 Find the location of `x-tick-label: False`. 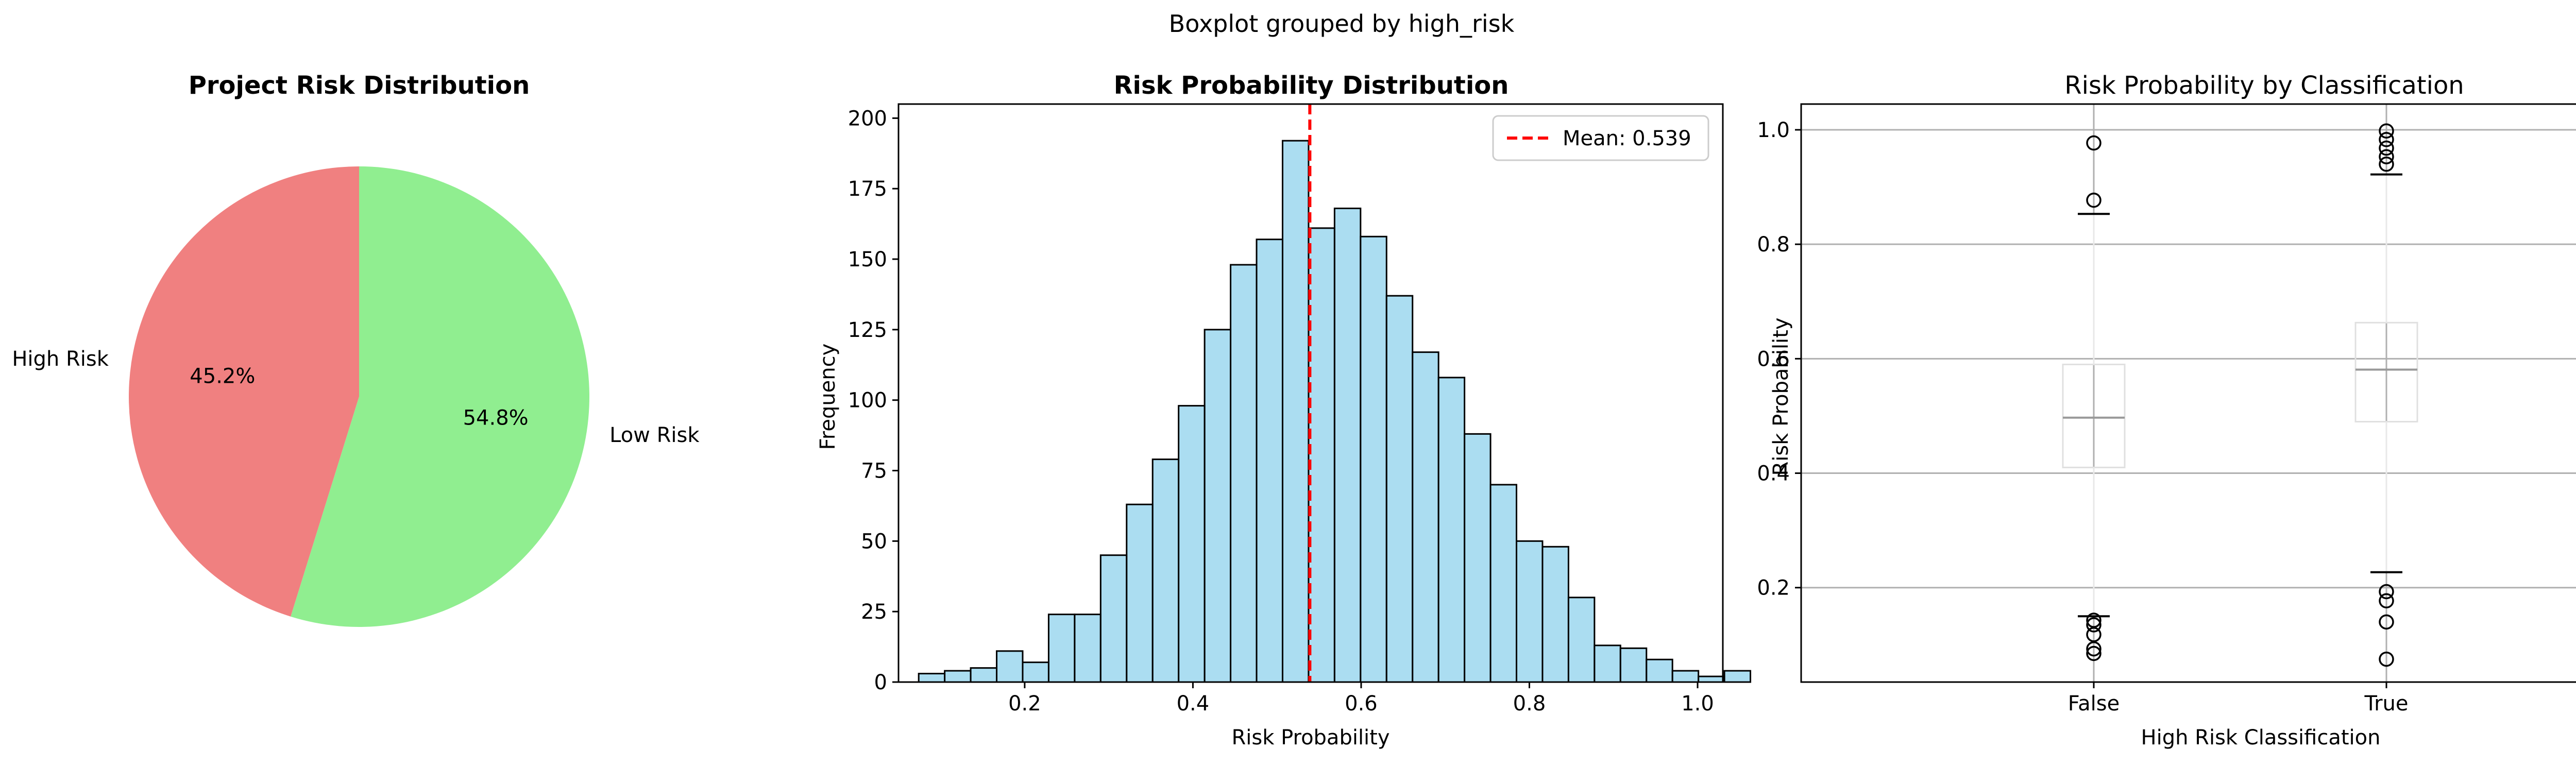

x-tick-label: False is located at coordinates (2094, 704).